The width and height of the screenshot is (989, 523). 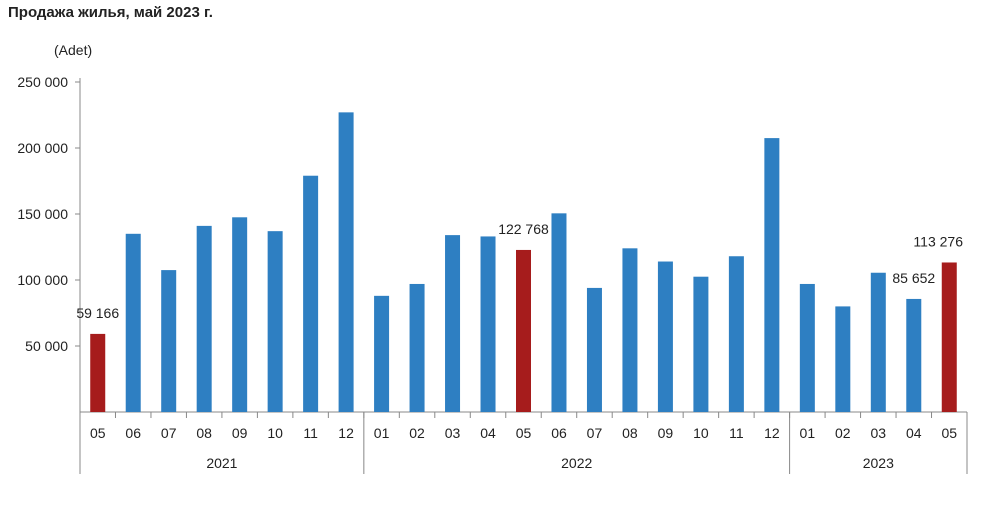 I want to click on chart-title: Продажа жилья, май 2023 г., so click(x=110, y=12).